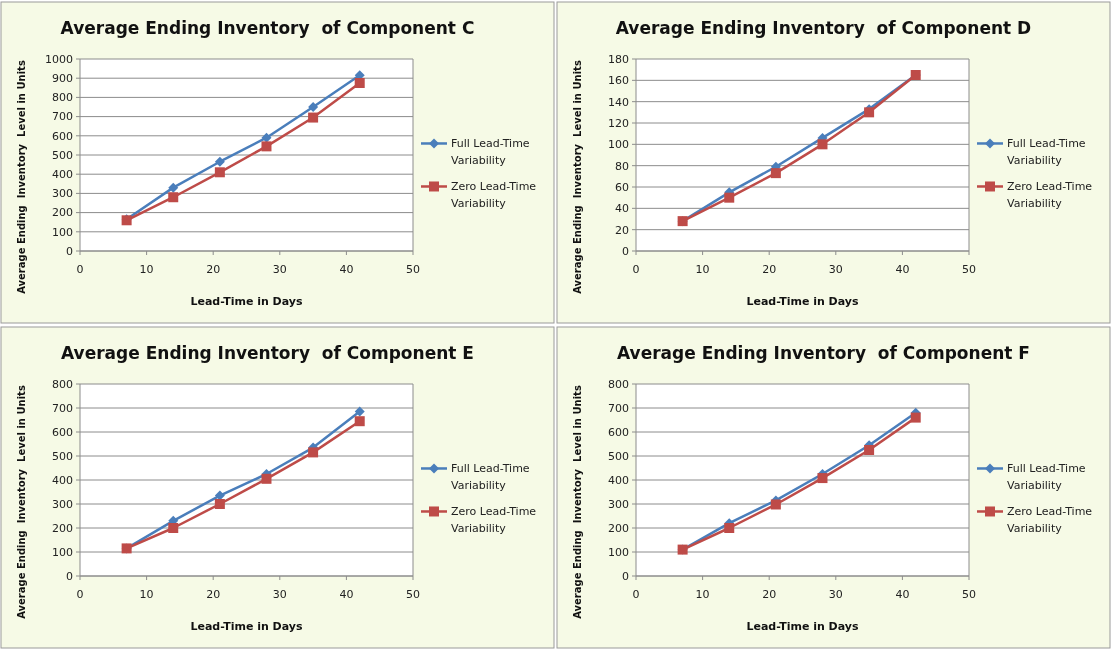  What do you see at coordinates (622, 187) in the screenshot?
I see `y-tick-label: 60` at bounding box center [622, 187].